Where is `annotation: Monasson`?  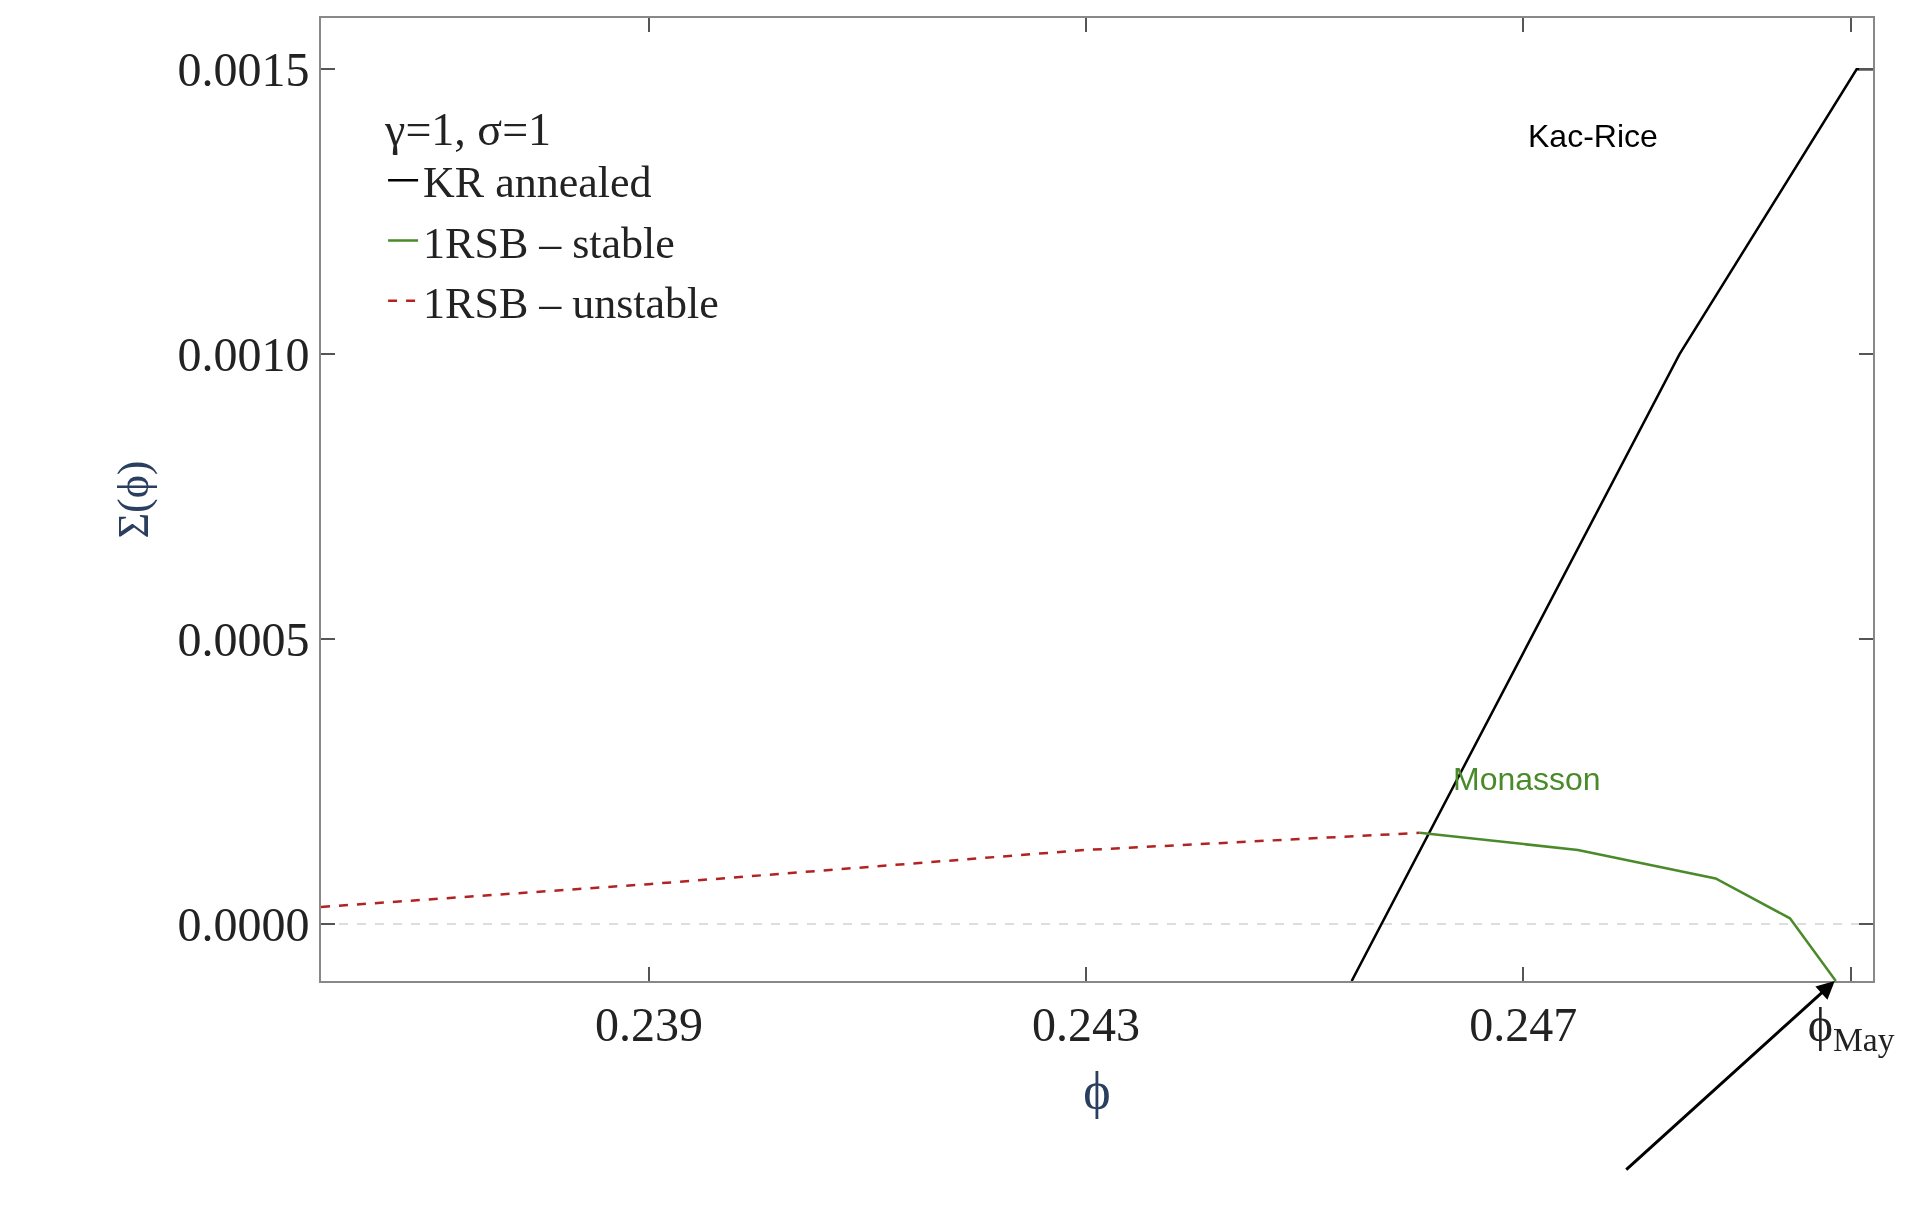 annotation: Monasson is located at coordinates (1527, 779).